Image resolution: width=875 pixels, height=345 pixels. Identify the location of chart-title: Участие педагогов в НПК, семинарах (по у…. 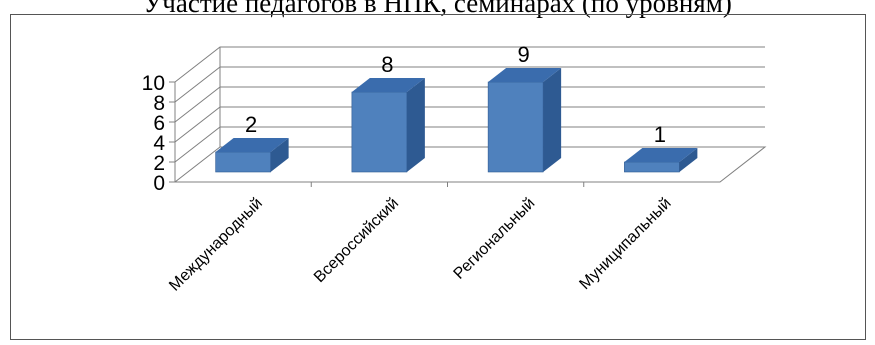
(437, 9).